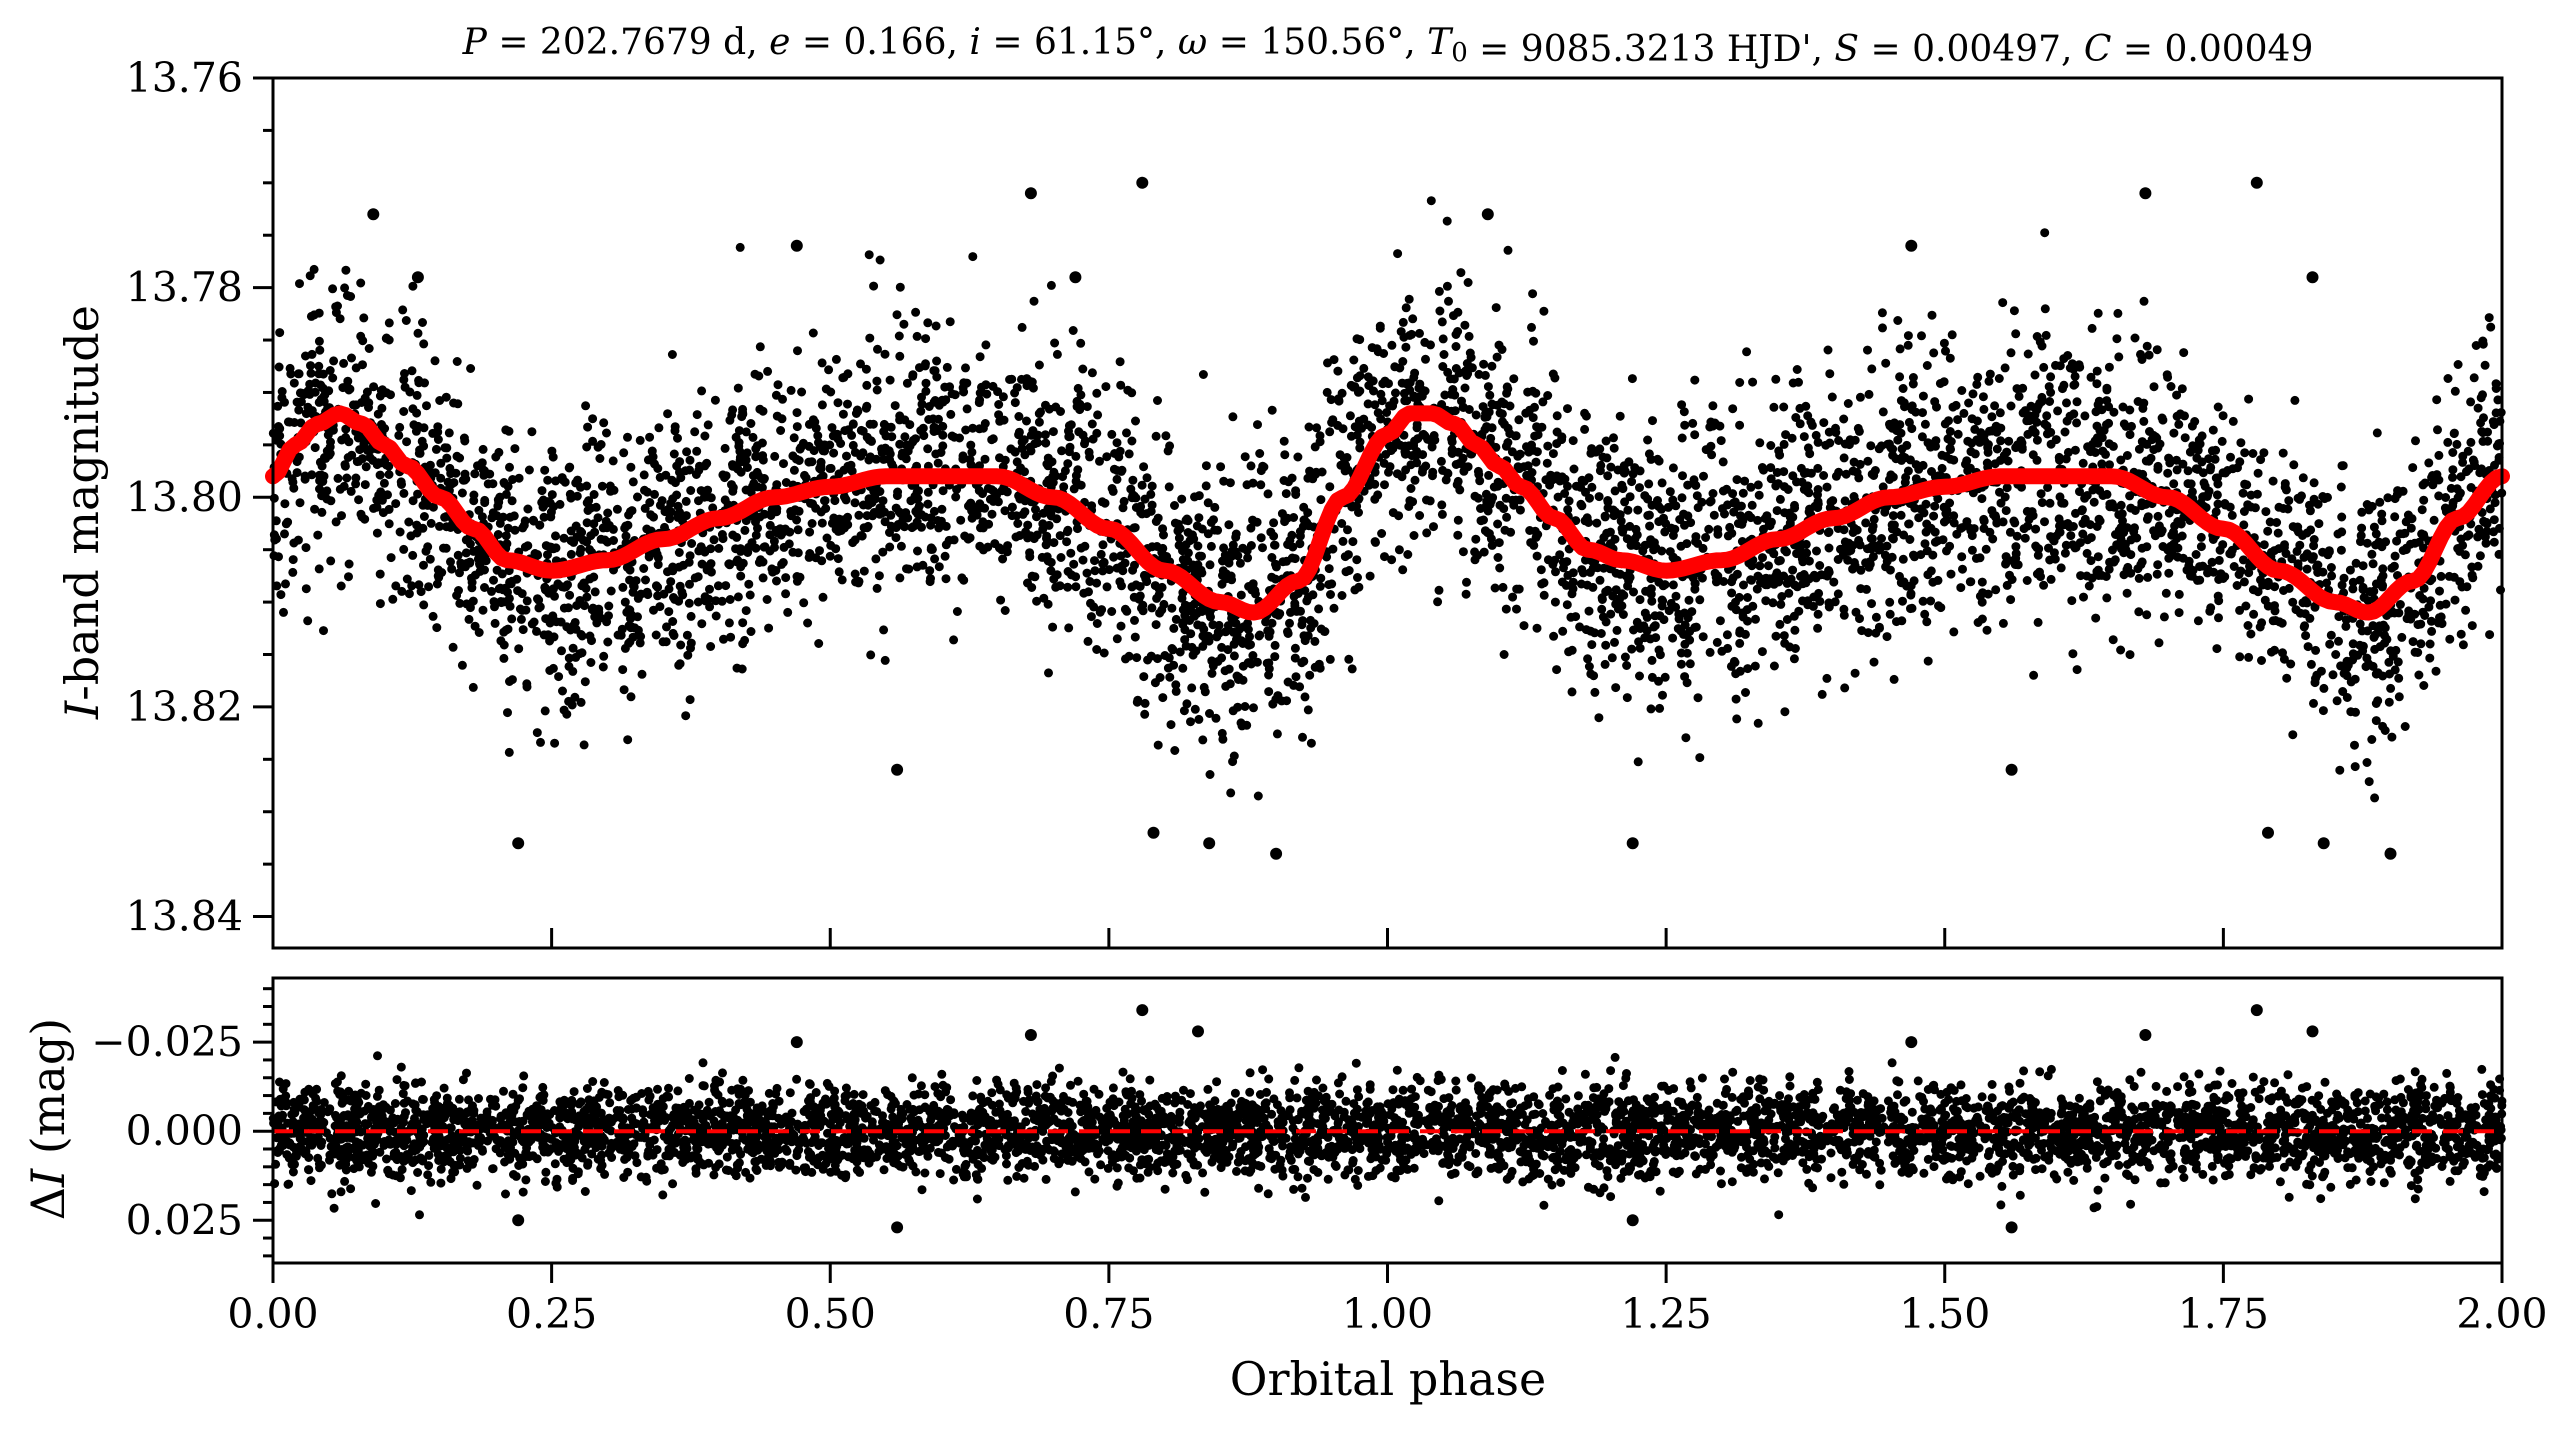 This screenshot has height=1433, width=2563. I want to click on x-tick-label: 2.00, so click(2501, 1314).